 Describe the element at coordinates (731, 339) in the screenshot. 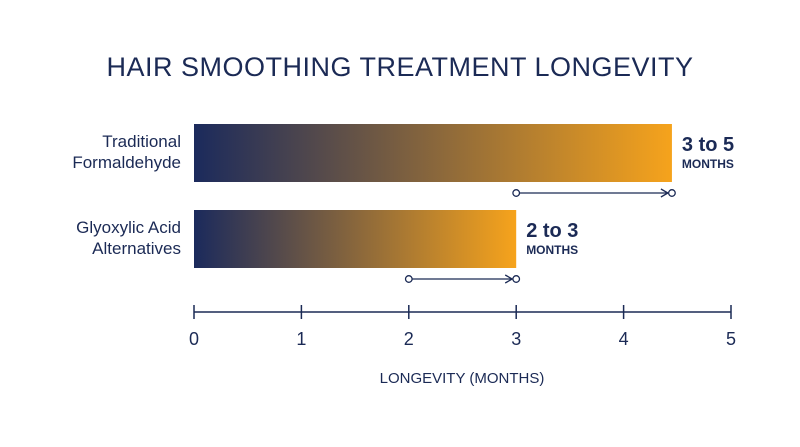

I see `x-tick-label: 5` at that location.